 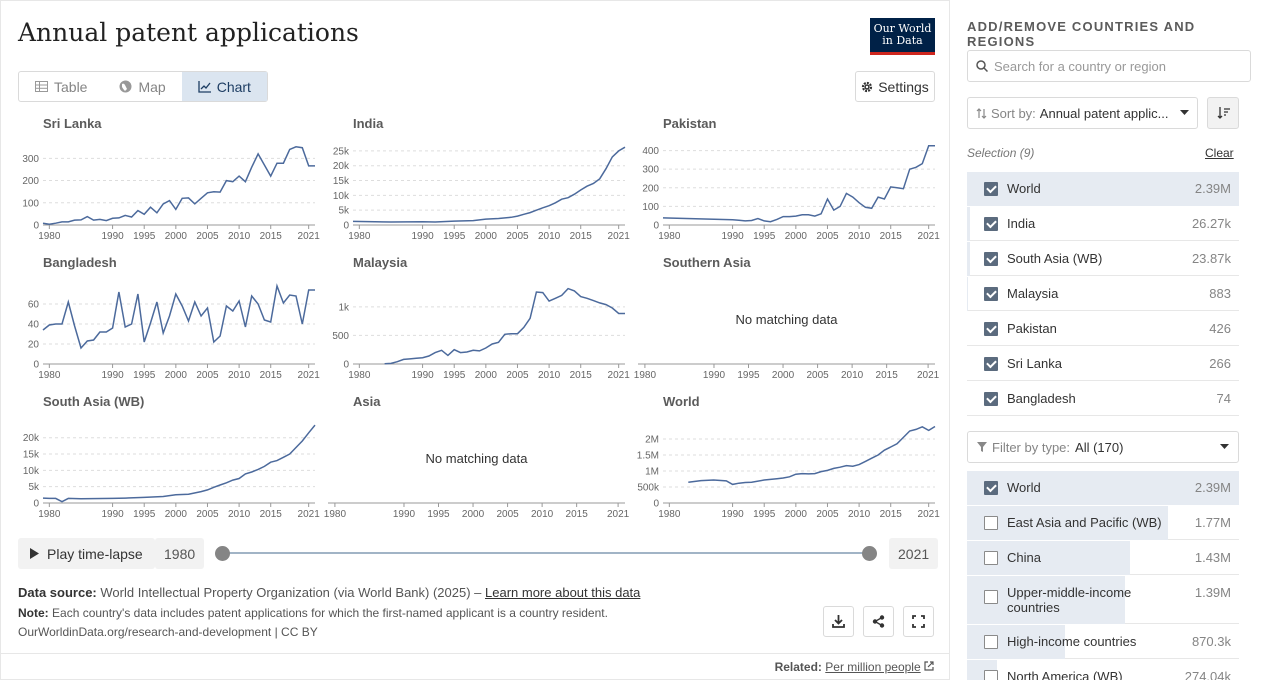 What do you see at coordinates (895, 86) in the screenshot?
I see `settings-button: Settings` at bounding box center [895, 86].